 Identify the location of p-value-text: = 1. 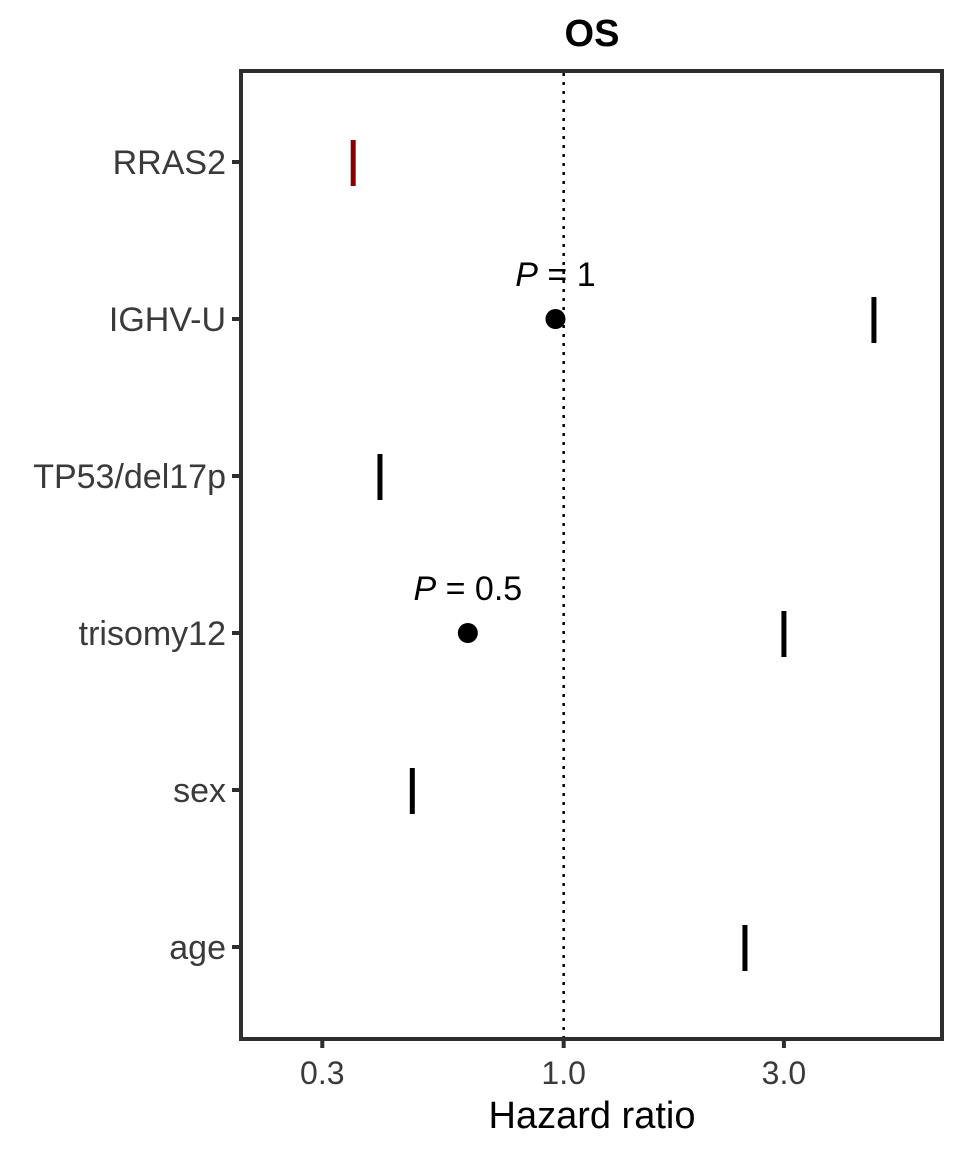
(567, 275).